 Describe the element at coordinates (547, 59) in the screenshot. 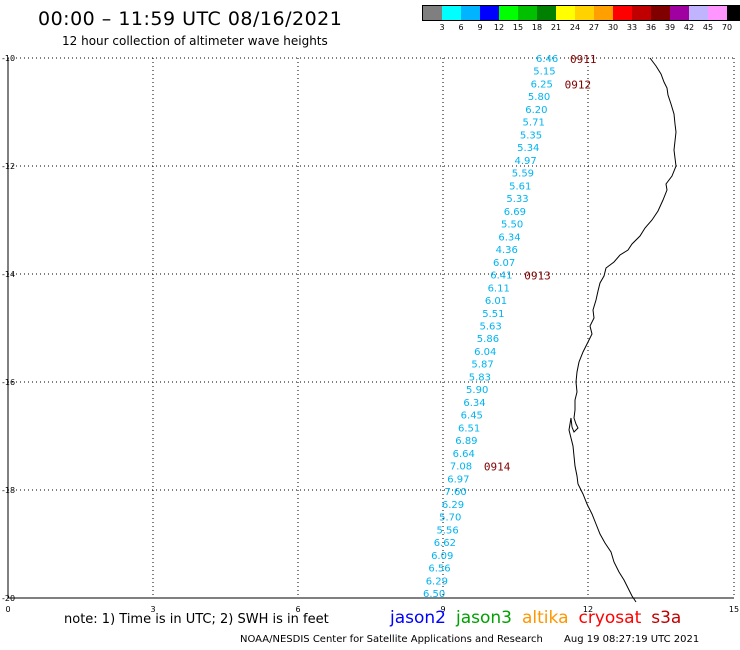

I see `wave-height-value: 6.46` at that location.